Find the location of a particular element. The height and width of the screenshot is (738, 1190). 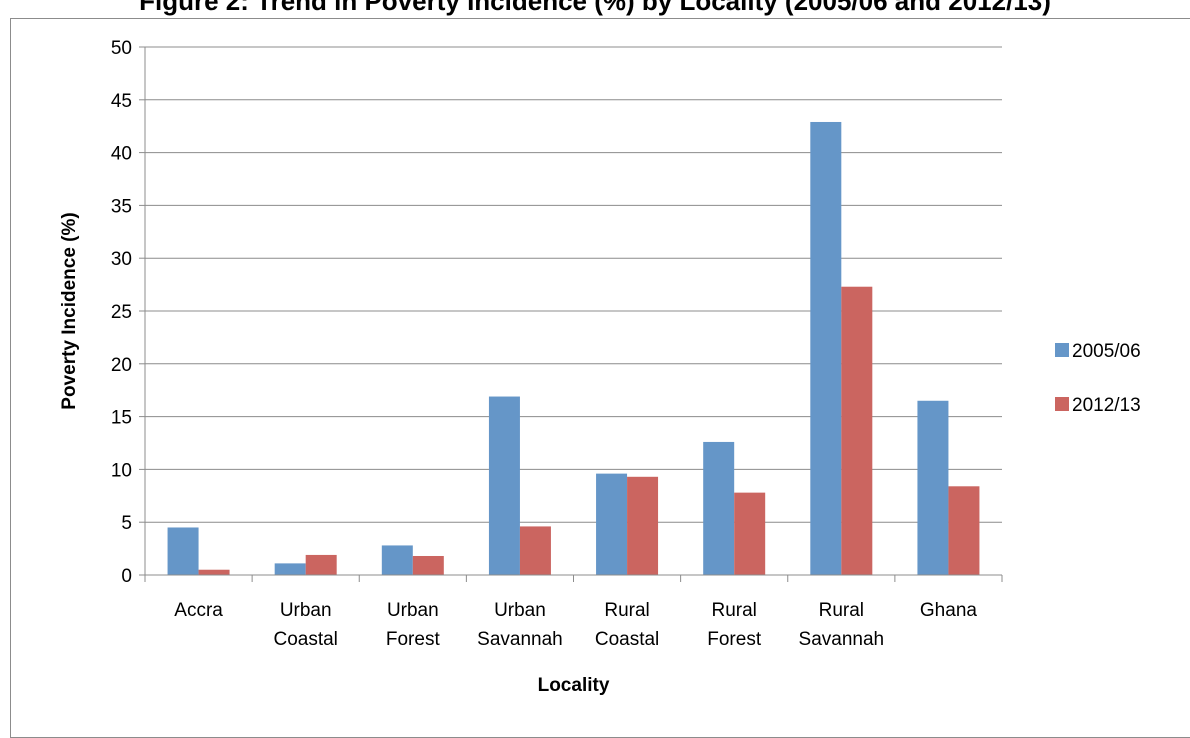

y-tick-label: 15 is located at coordinates (121, 418).